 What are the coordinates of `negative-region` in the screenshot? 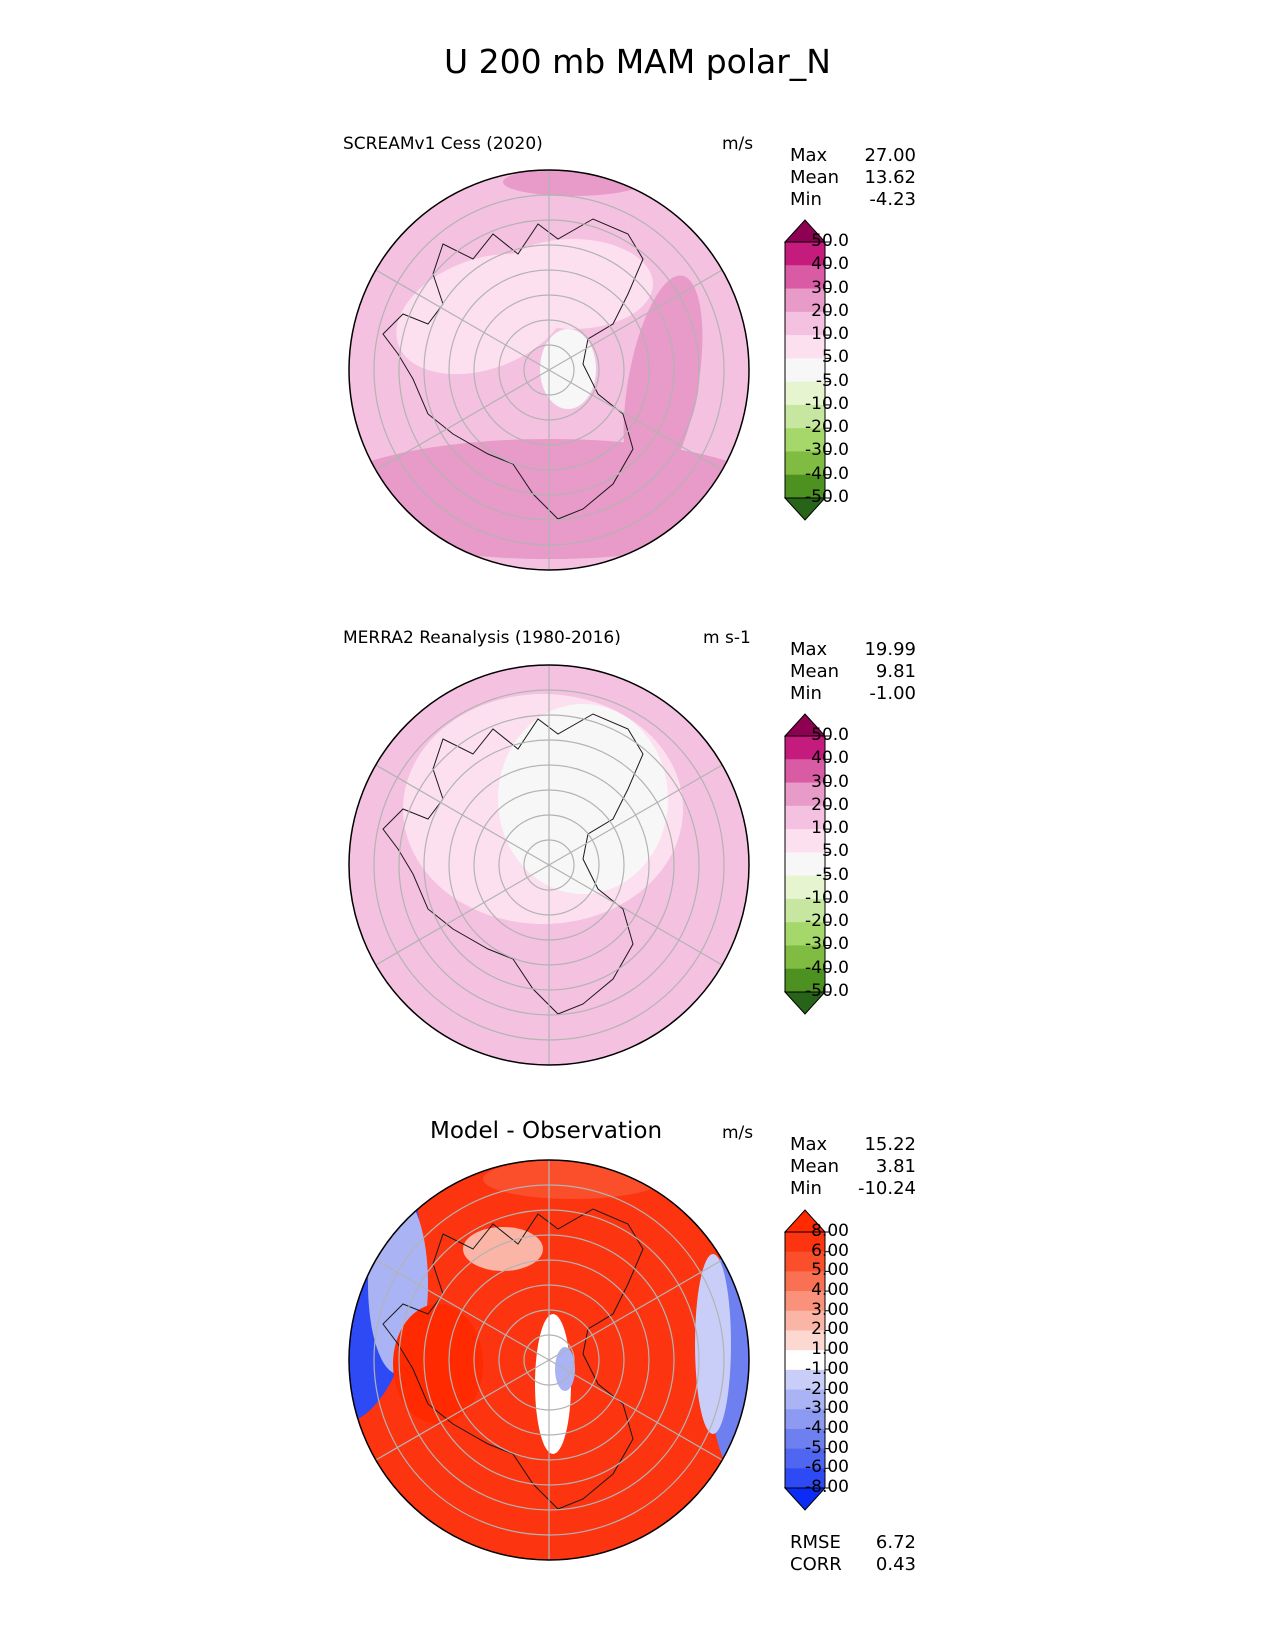 It's located at (713, 1344).